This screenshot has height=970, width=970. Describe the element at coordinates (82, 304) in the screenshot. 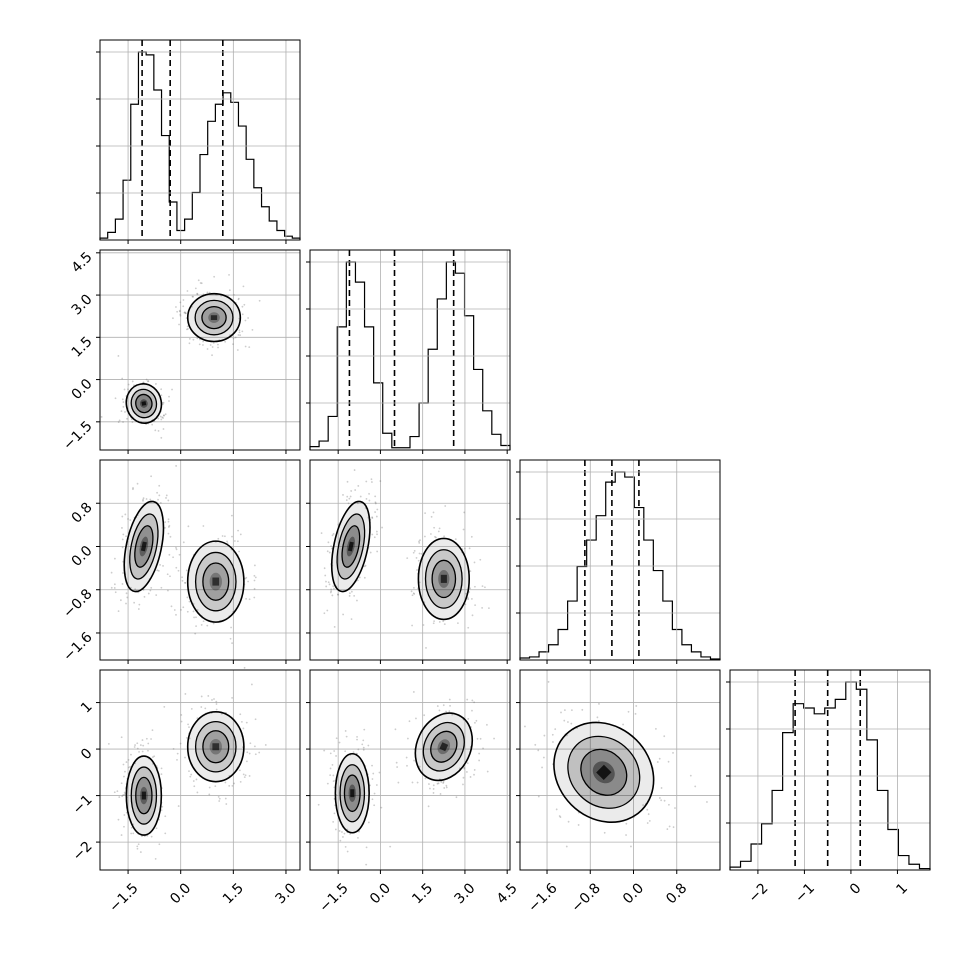

I see `y-tick-label: 3.0` at that location.